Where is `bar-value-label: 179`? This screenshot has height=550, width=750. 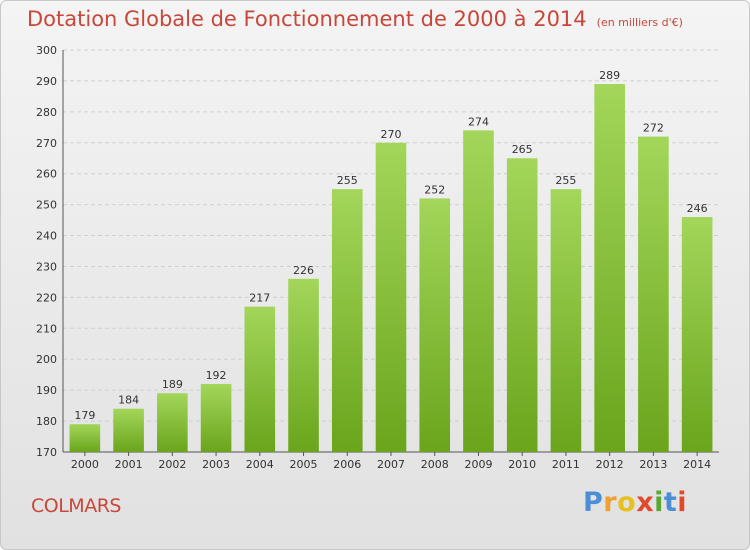 bar-value-label: 179 is located at coordinates (84, 415).